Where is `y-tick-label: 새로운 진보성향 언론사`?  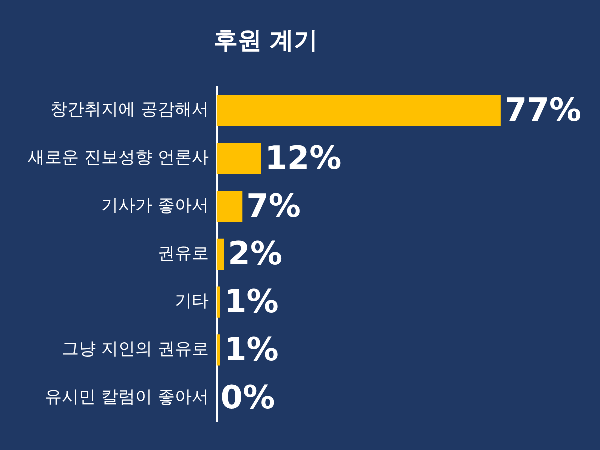 y-tick-label: 새로운 진보성향 언론사 is located at coordinates (118, 158).